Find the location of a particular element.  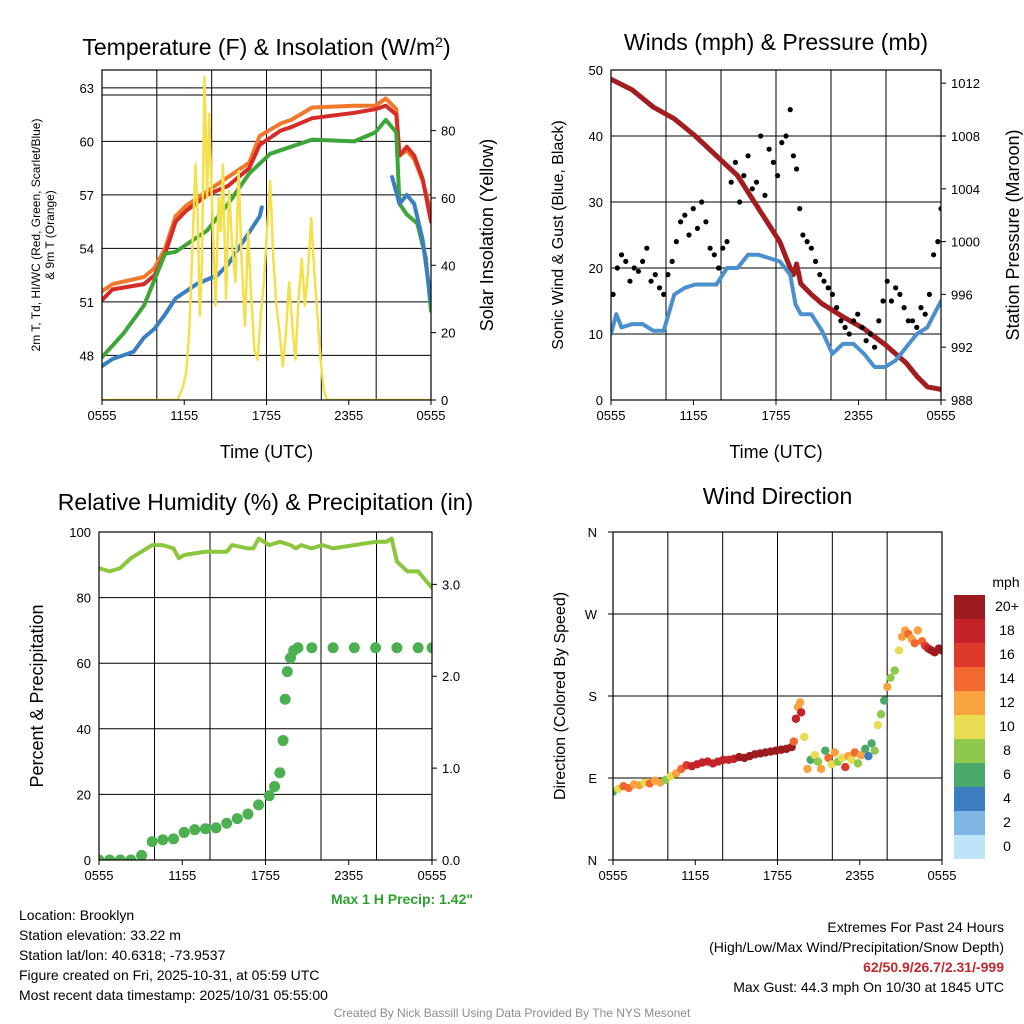

y-right-tick-label: 1.0 is located at coordinates (451, 768).